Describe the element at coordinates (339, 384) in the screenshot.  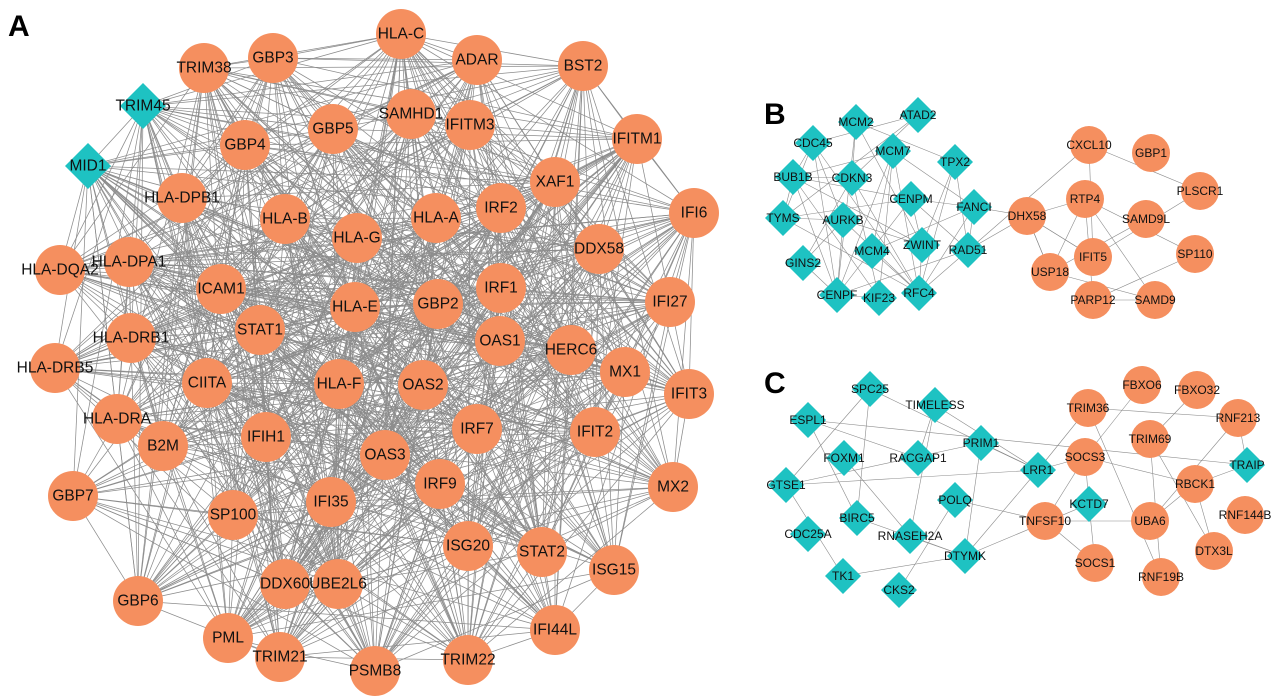
I see `node-label-hla-f: HLA-F` at that location.